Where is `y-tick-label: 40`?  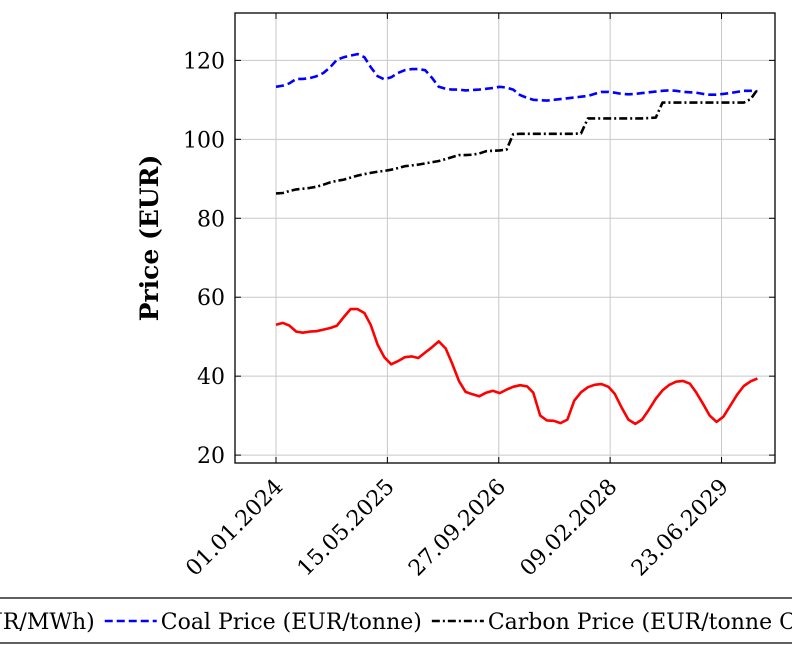 y-tick-label: 40 is located at coordinates (211, 377).